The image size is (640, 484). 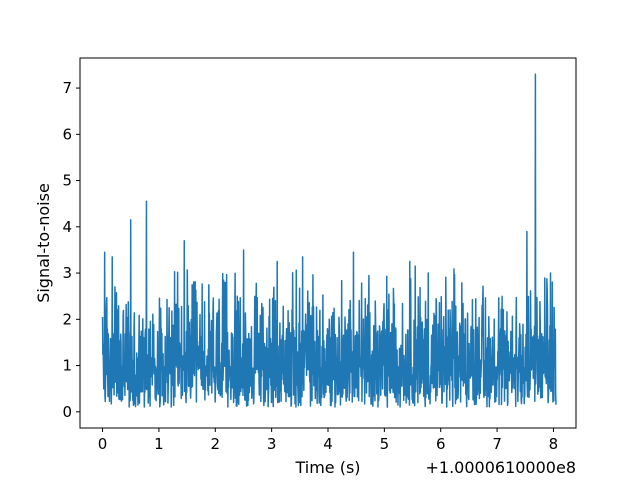 What do you see at coordinates (67, 366) in the screenshot?
I see `y-tick-label: 1` at bounding box center [67, 366].